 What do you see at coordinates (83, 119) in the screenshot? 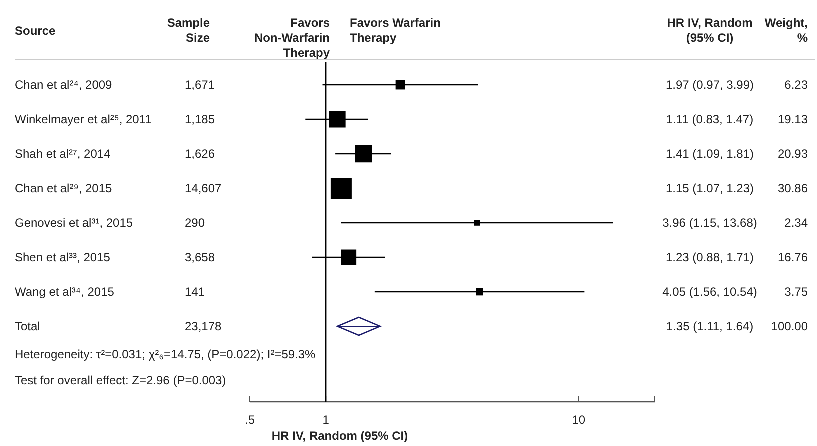
I see `y-tick-label: Winkelmayer et al²⁵, 2011` at bounding box center [83, 119].